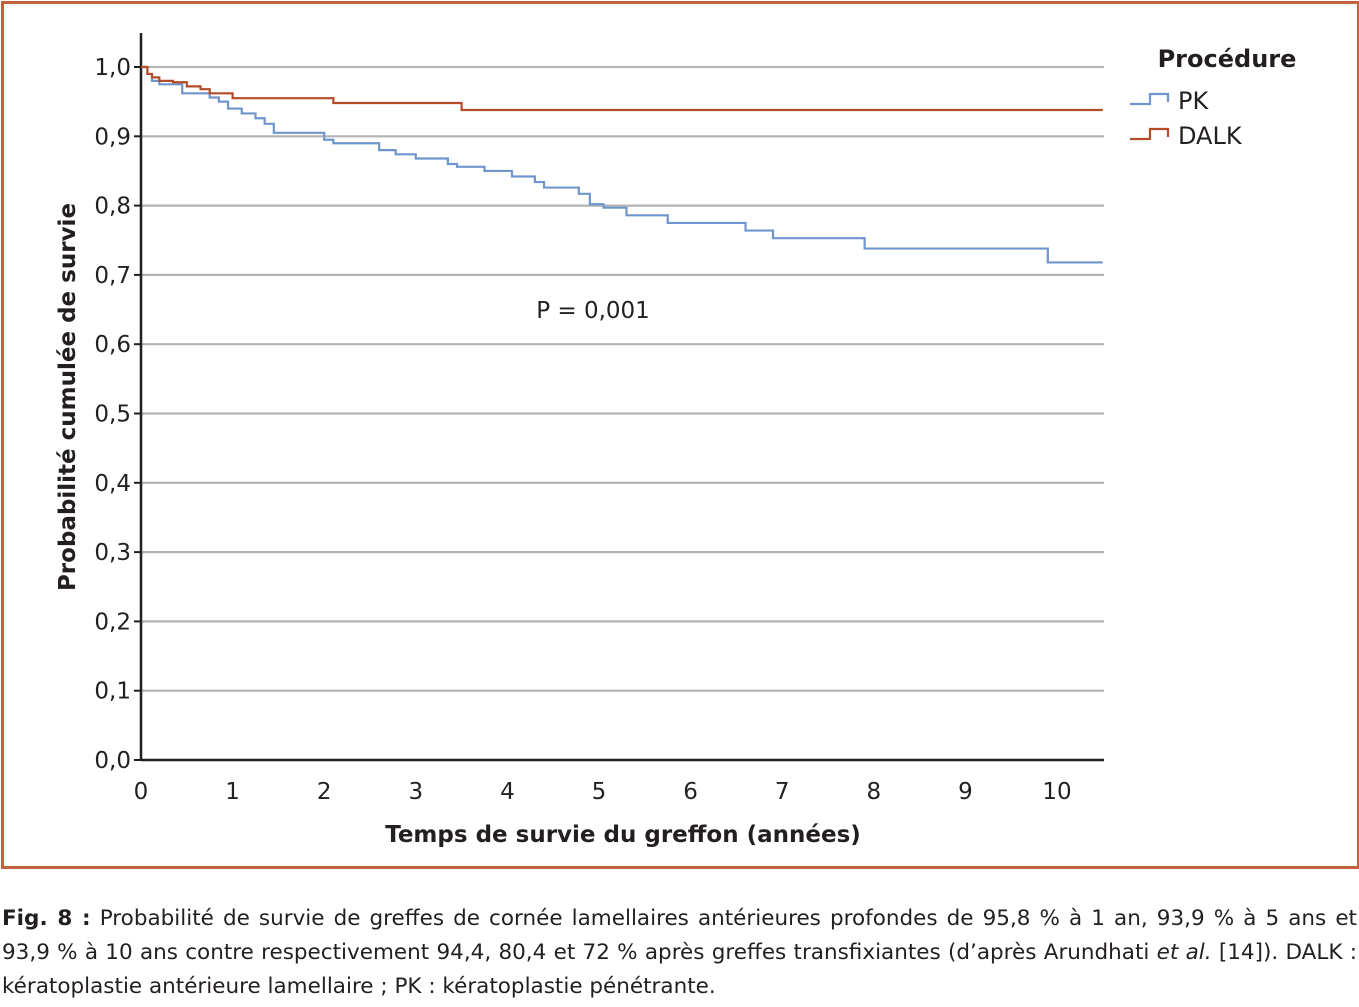 The height and width of the screenshot is (1007, 1359). I want to click on series-lines, so click(622, 164).